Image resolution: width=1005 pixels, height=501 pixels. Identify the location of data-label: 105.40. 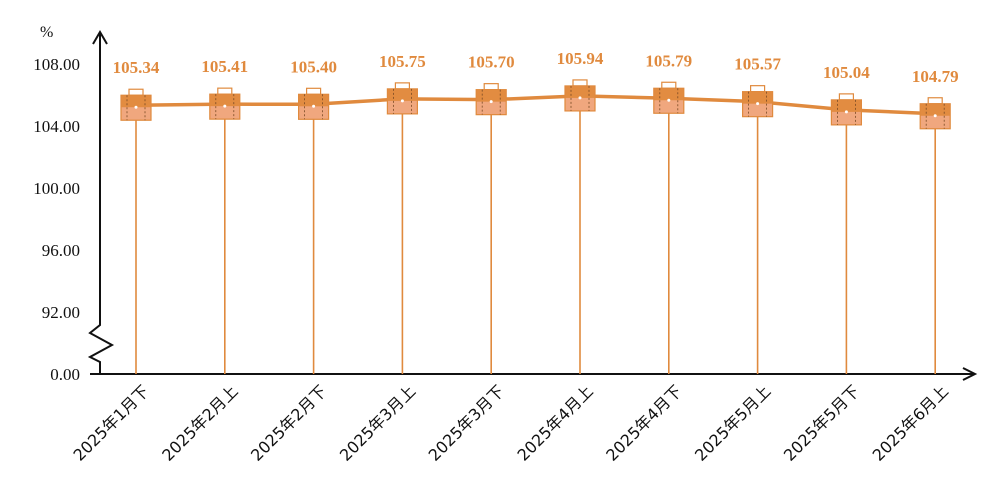
(313, 66).